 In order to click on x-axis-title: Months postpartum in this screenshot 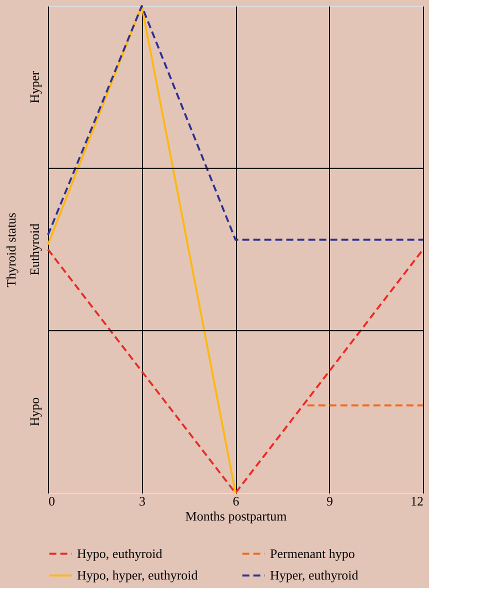, I will do `click(236, 516)`.